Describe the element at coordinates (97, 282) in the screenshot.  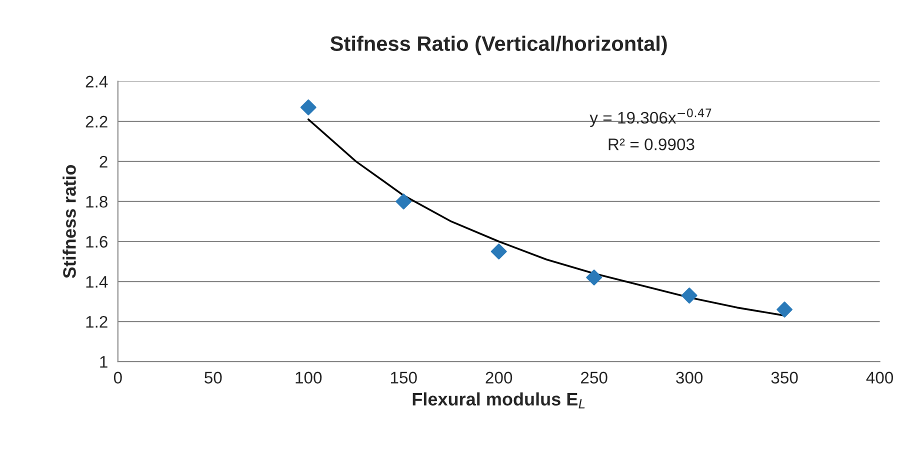
I see `y-tick-label: 1.4` at that location.